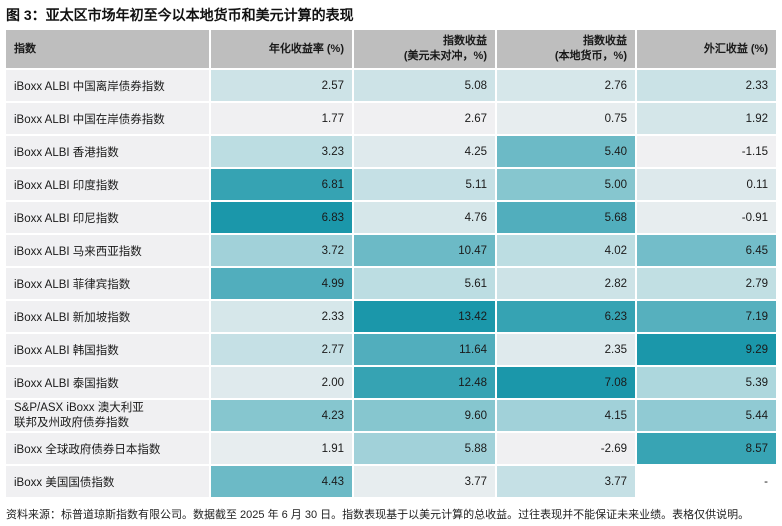 This screenshot has height=526, width=782. I want to click on row-label: iBoxx 全球政府债券日本指数, so click(108, 449).